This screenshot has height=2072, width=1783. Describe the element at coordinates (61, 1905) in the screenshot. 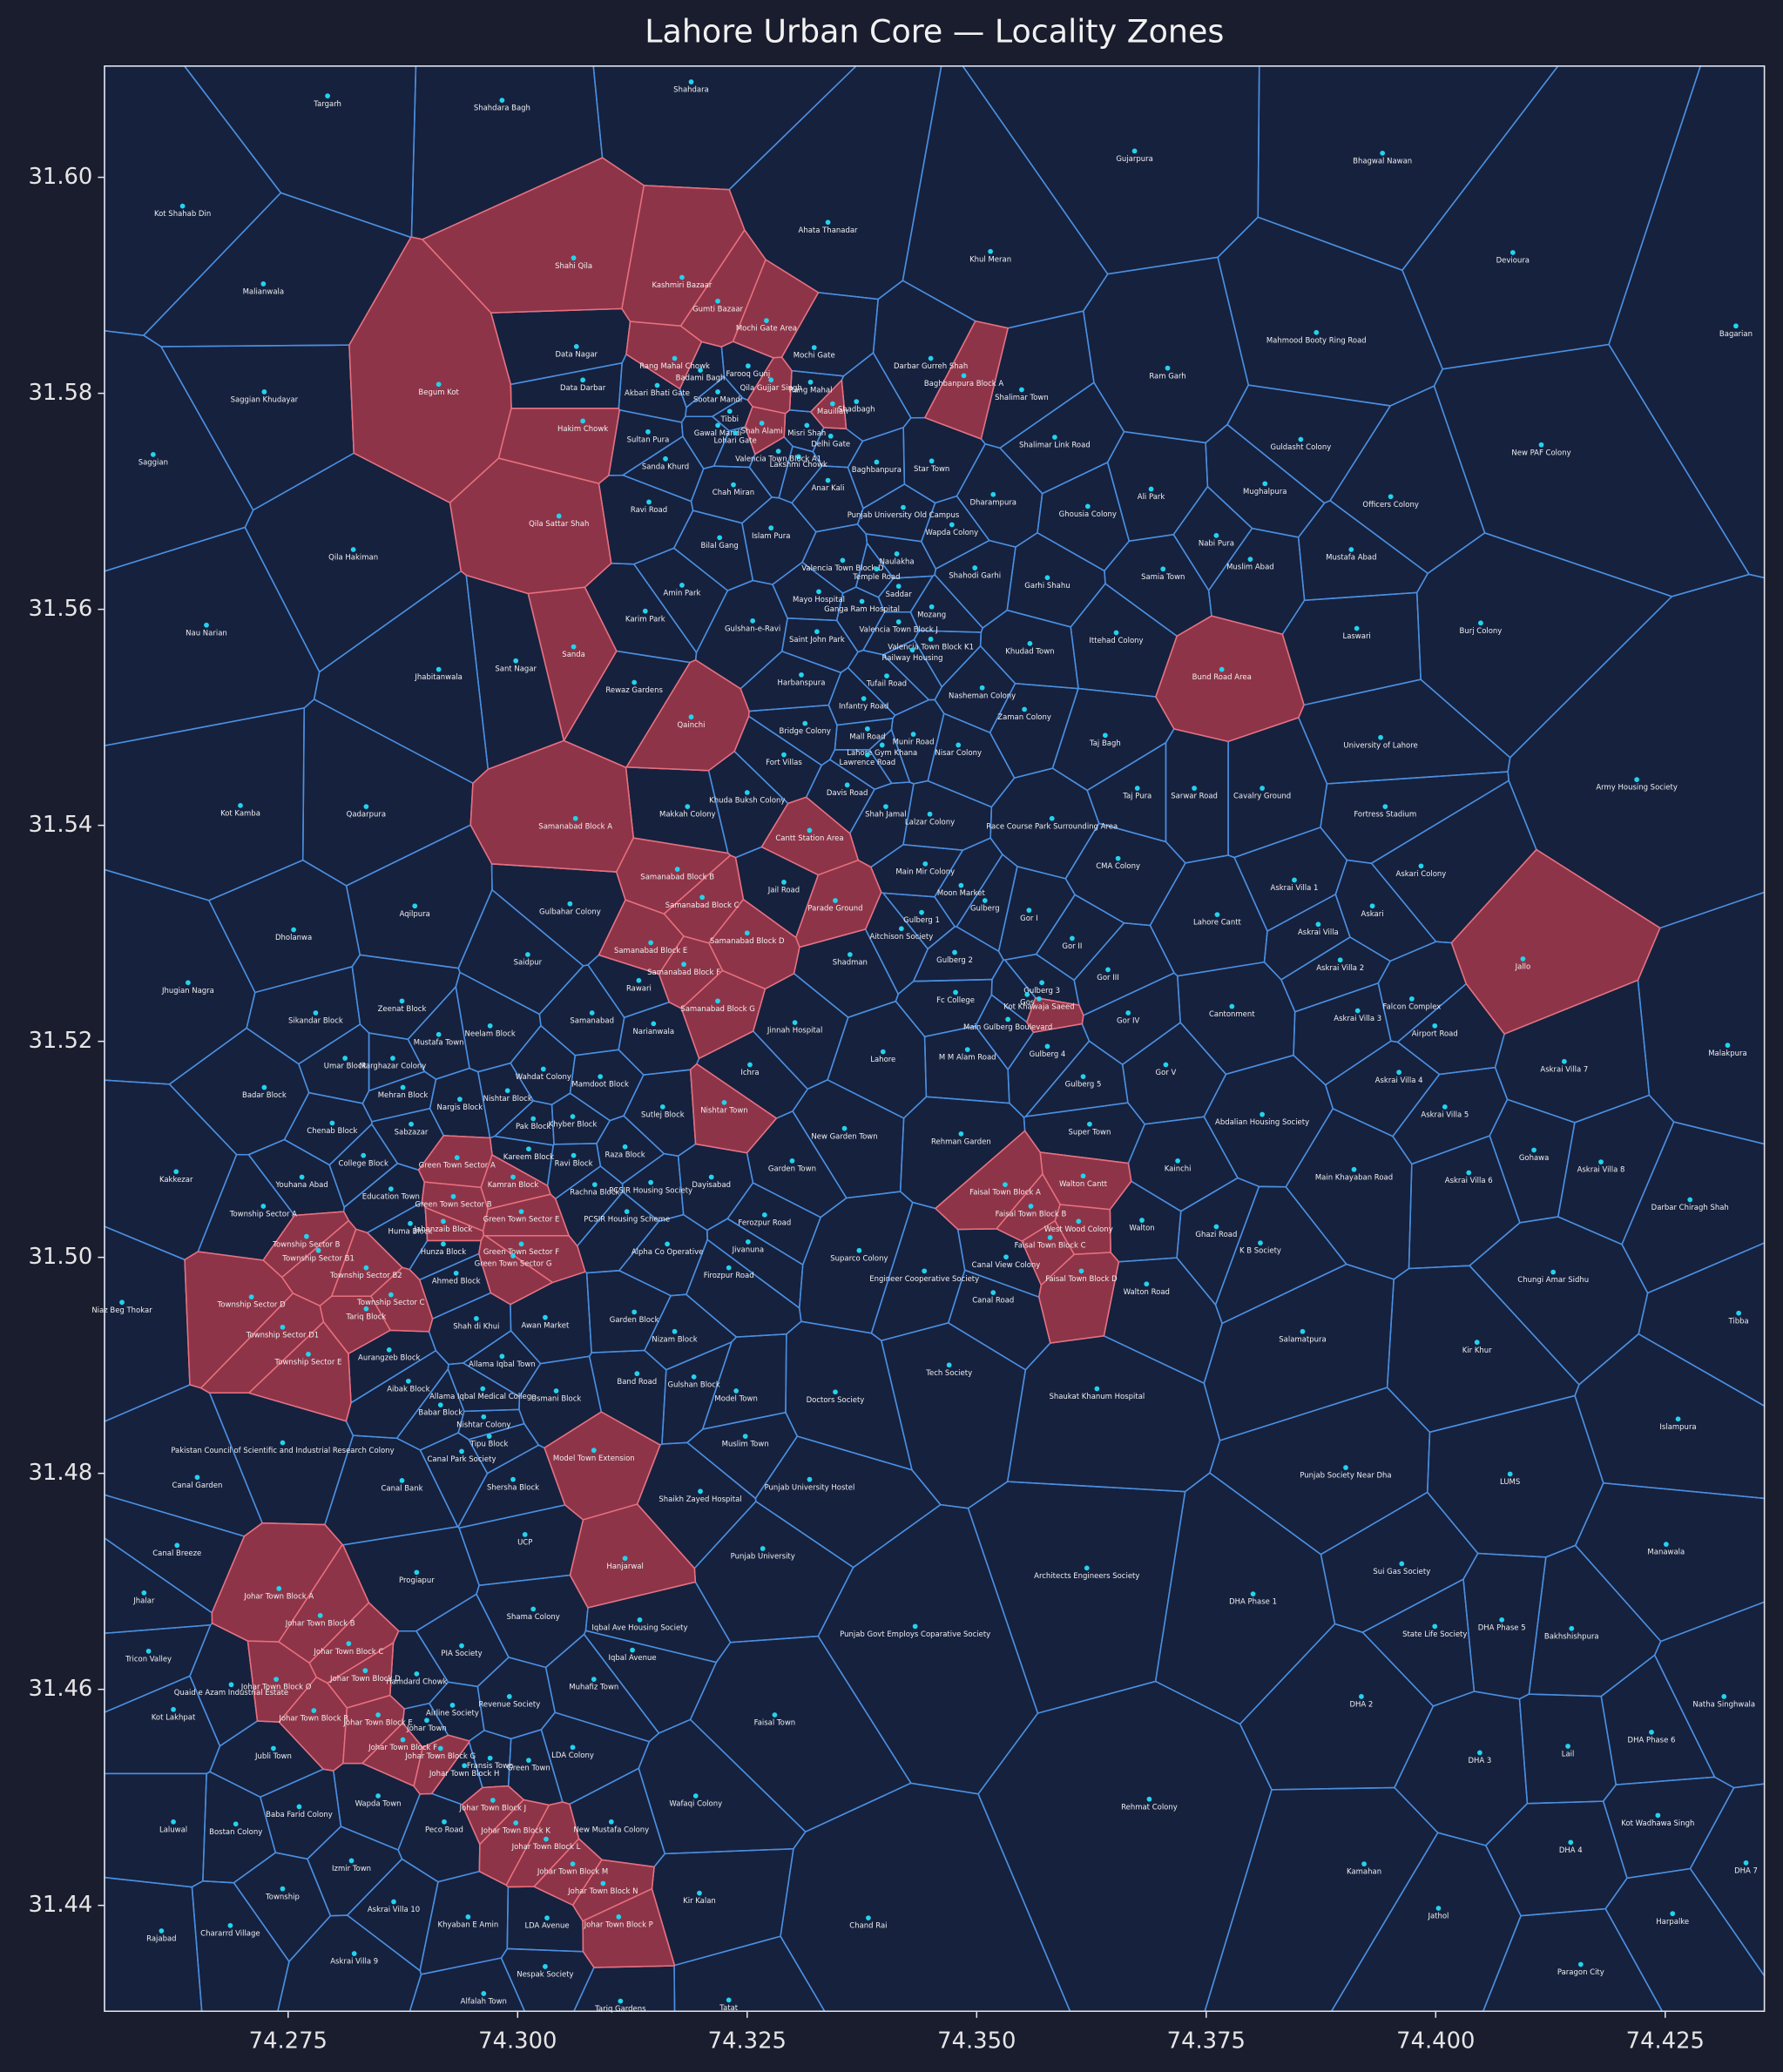

I see `y-tick-label: 31.44` at that location.